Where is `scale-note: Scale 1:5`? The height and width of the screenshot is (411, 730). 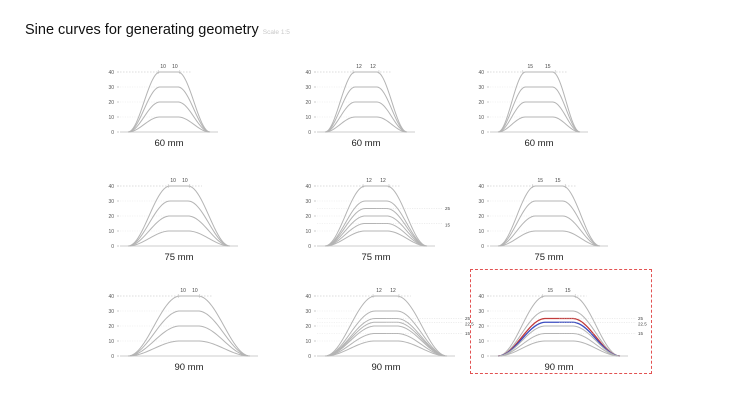 scale-note: Scale 1:5 is located at coordinates (276, 32).